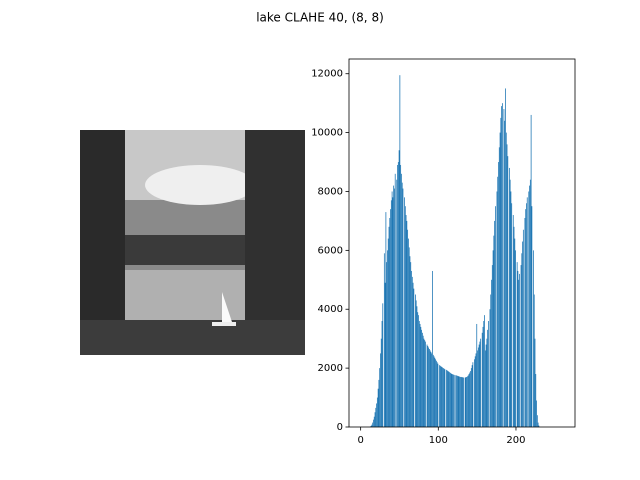  I want to click on y-tick-label: 10000, so click(327, 133).